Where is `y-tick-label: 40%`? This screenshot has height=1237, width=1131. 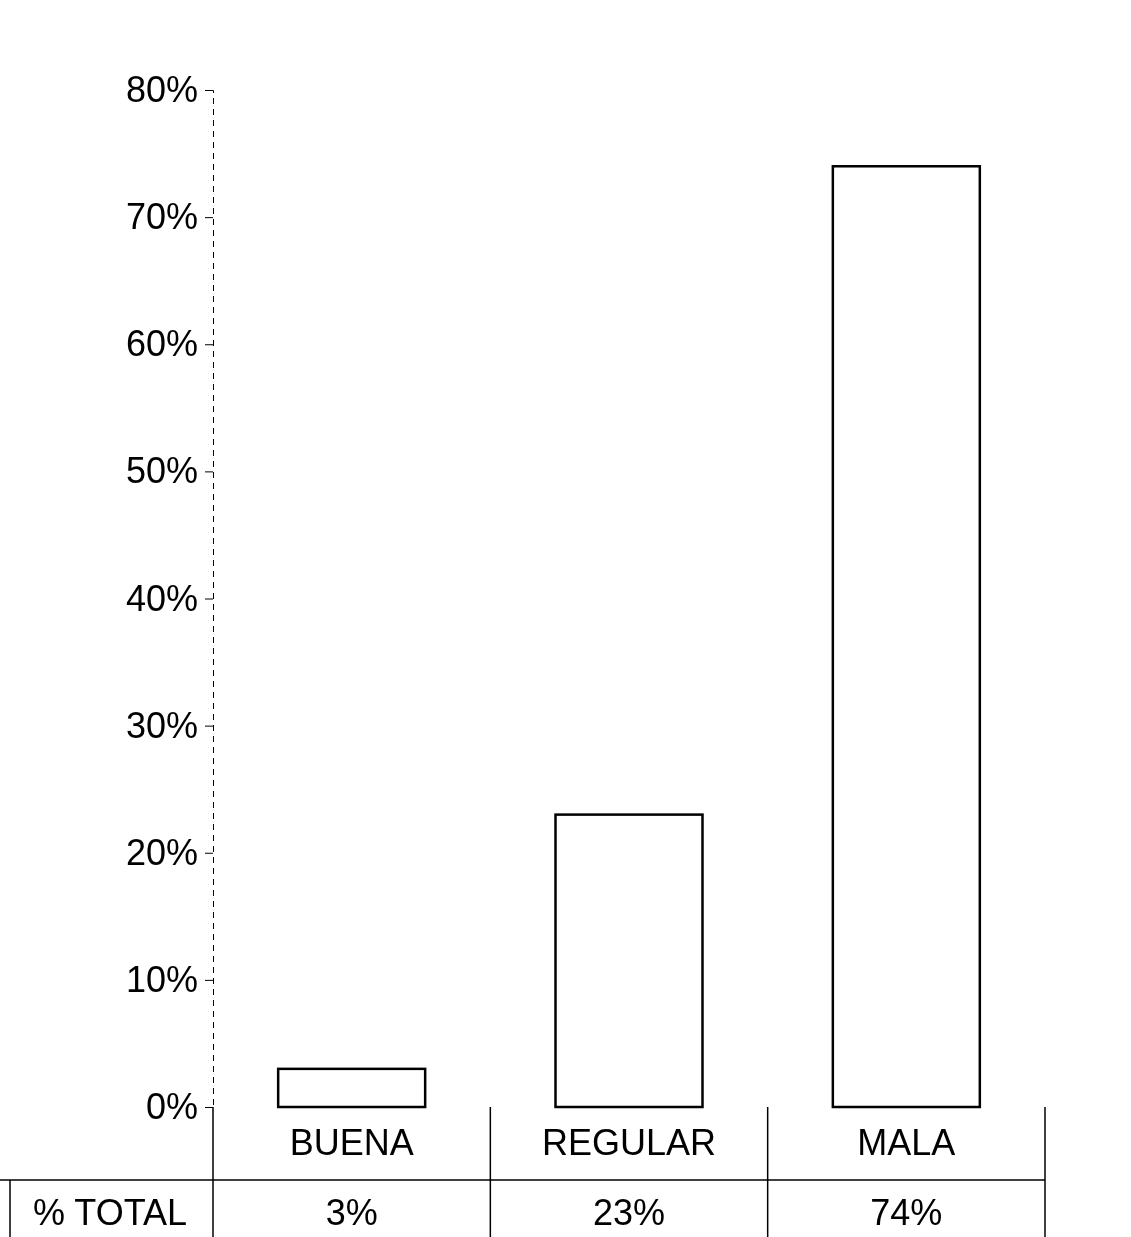 y-tick-label: 40% is located at coordinates (161, 598).